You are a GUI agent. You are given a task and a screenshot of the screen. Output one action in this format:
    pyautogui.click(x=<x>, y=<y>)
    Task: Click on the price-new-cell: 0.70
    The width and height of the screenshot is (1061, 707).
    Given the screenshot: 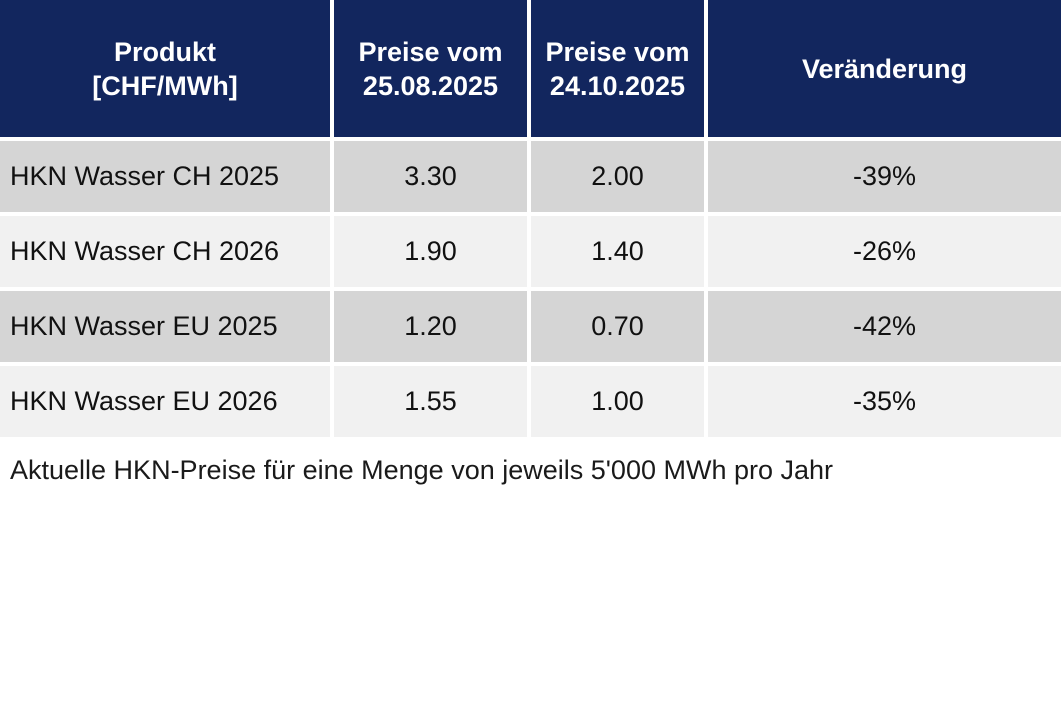 What is the action you would take?
    pyautogui.click(x=617, y=326)
    